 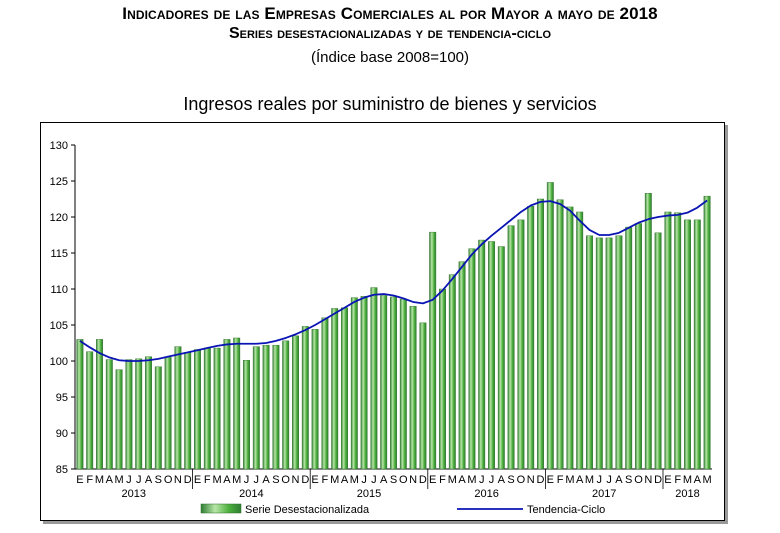 What do you see at coordinates (59, 182) in the screenshot?
I see `y-tick-label: 125` at bounding box center [59, 182].